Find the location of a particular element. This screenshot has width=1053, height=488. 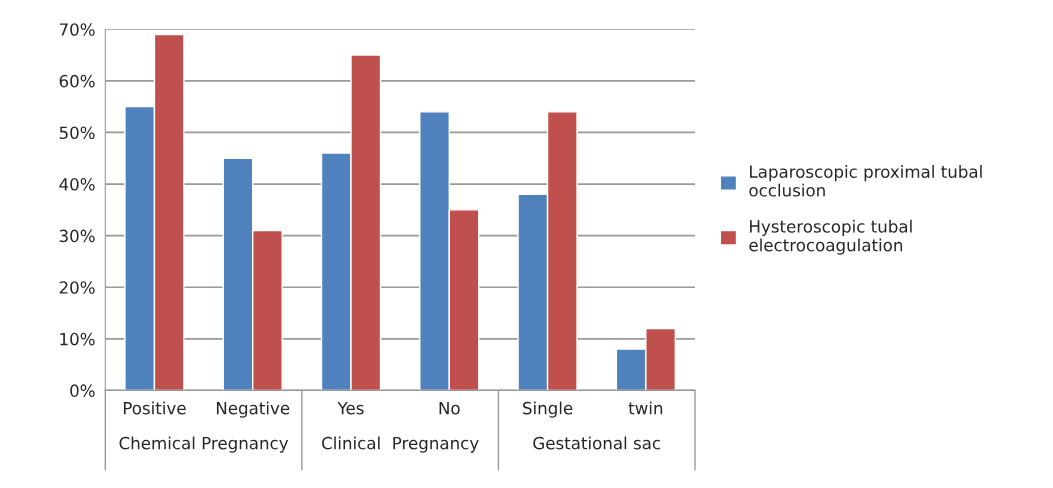

y-tick-label: 60% is located at coordinates (77, 81).